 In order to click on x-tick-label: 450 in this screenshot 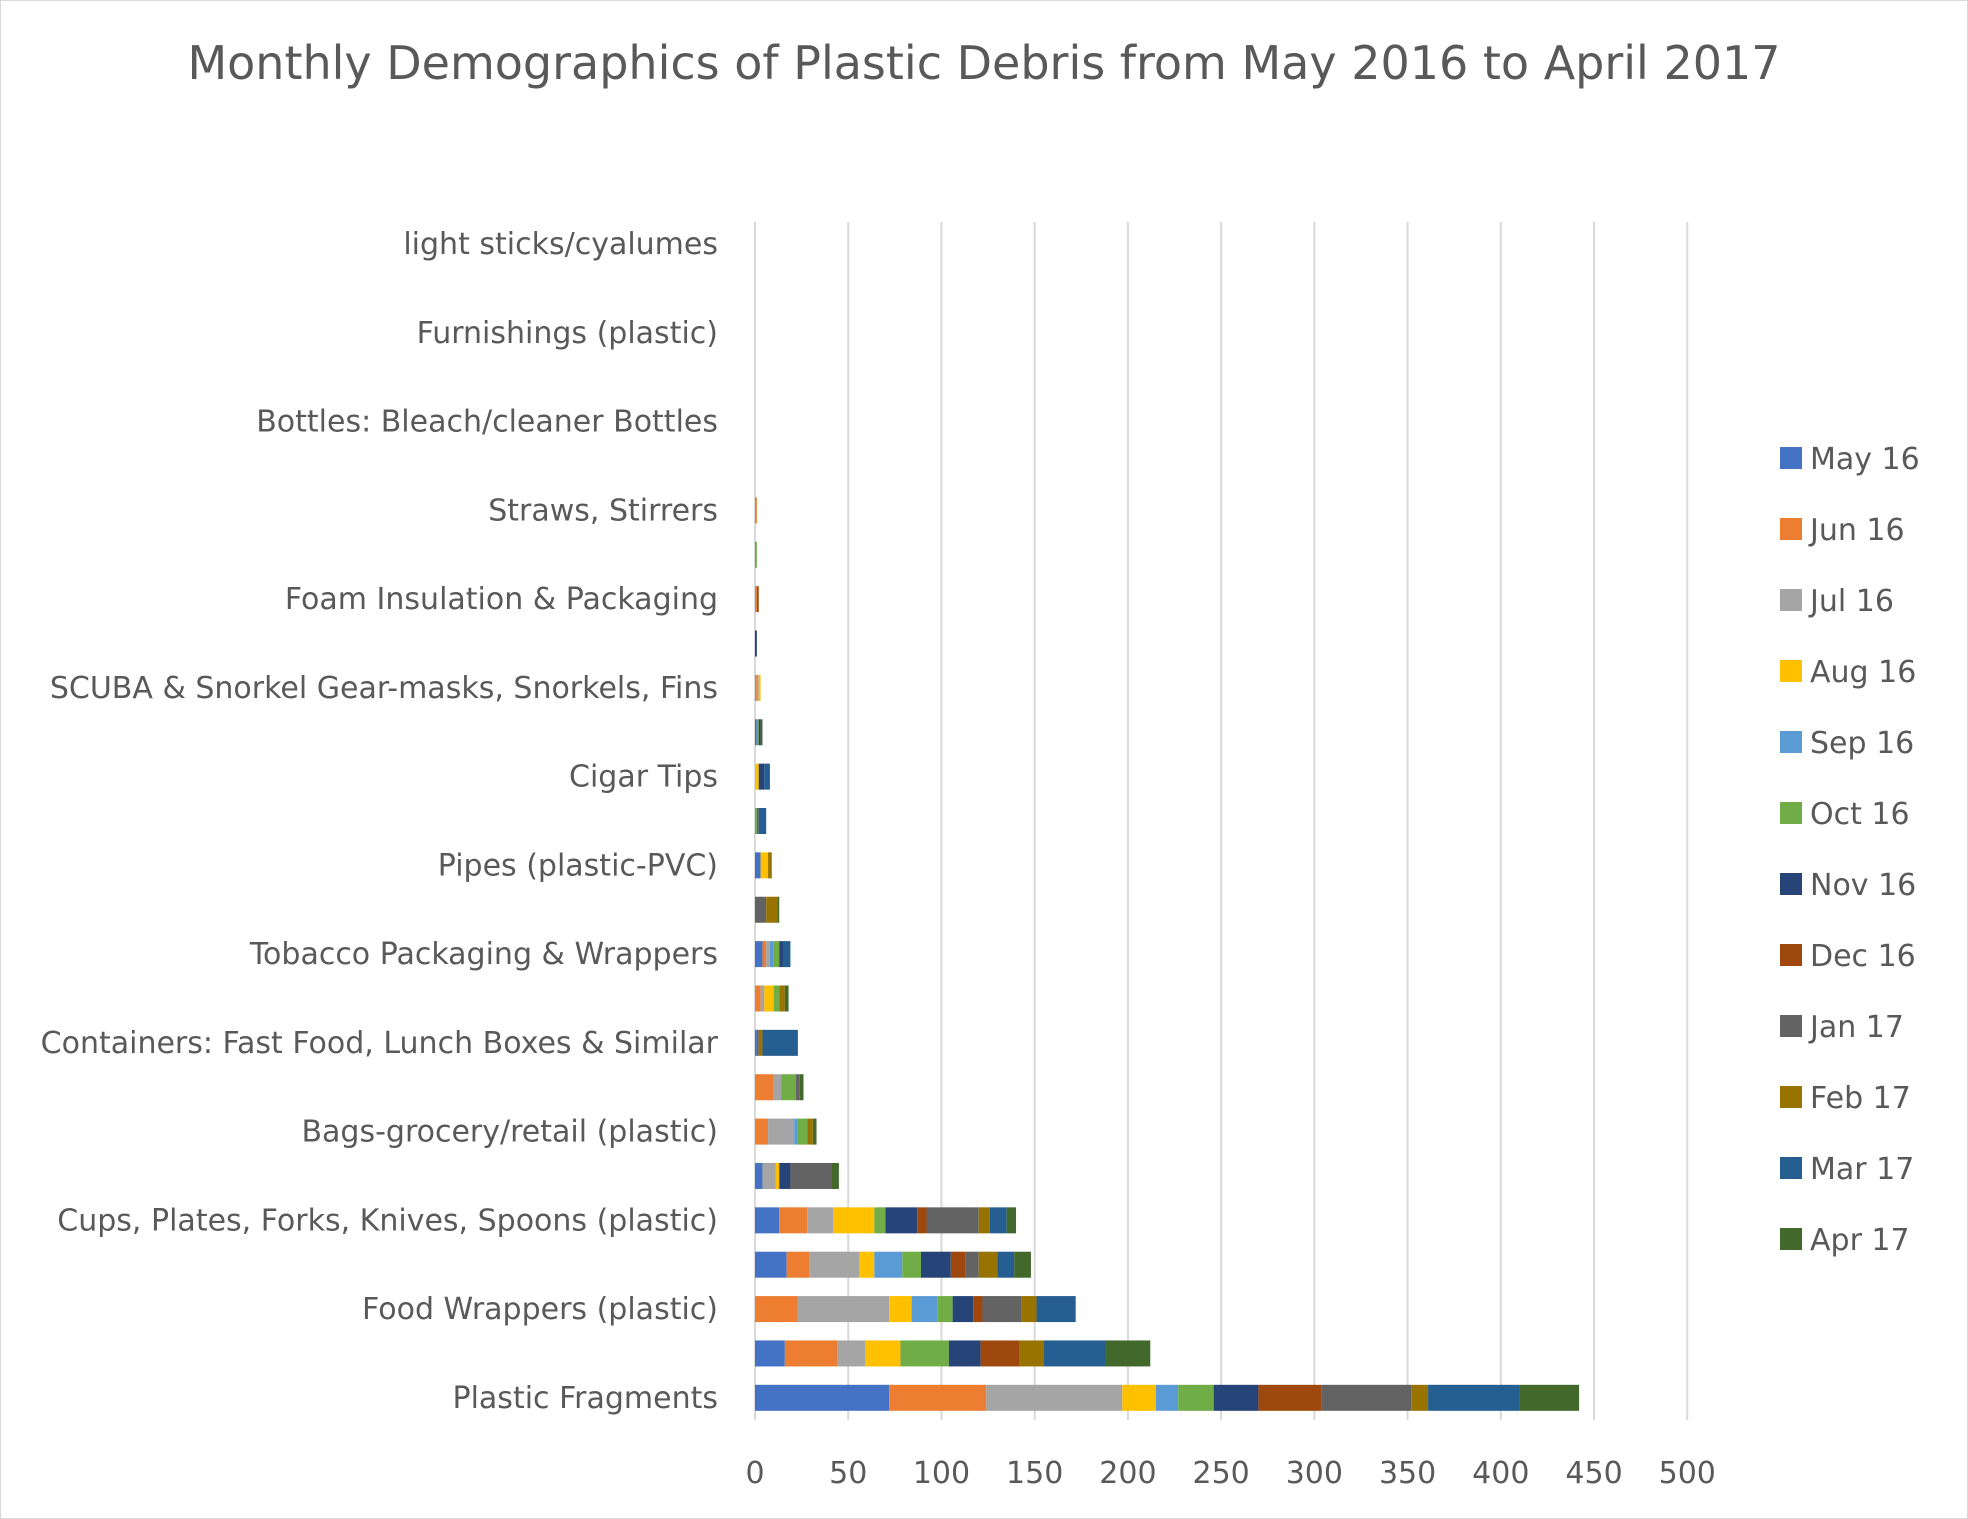, I will do `click(1593, 1473)`.